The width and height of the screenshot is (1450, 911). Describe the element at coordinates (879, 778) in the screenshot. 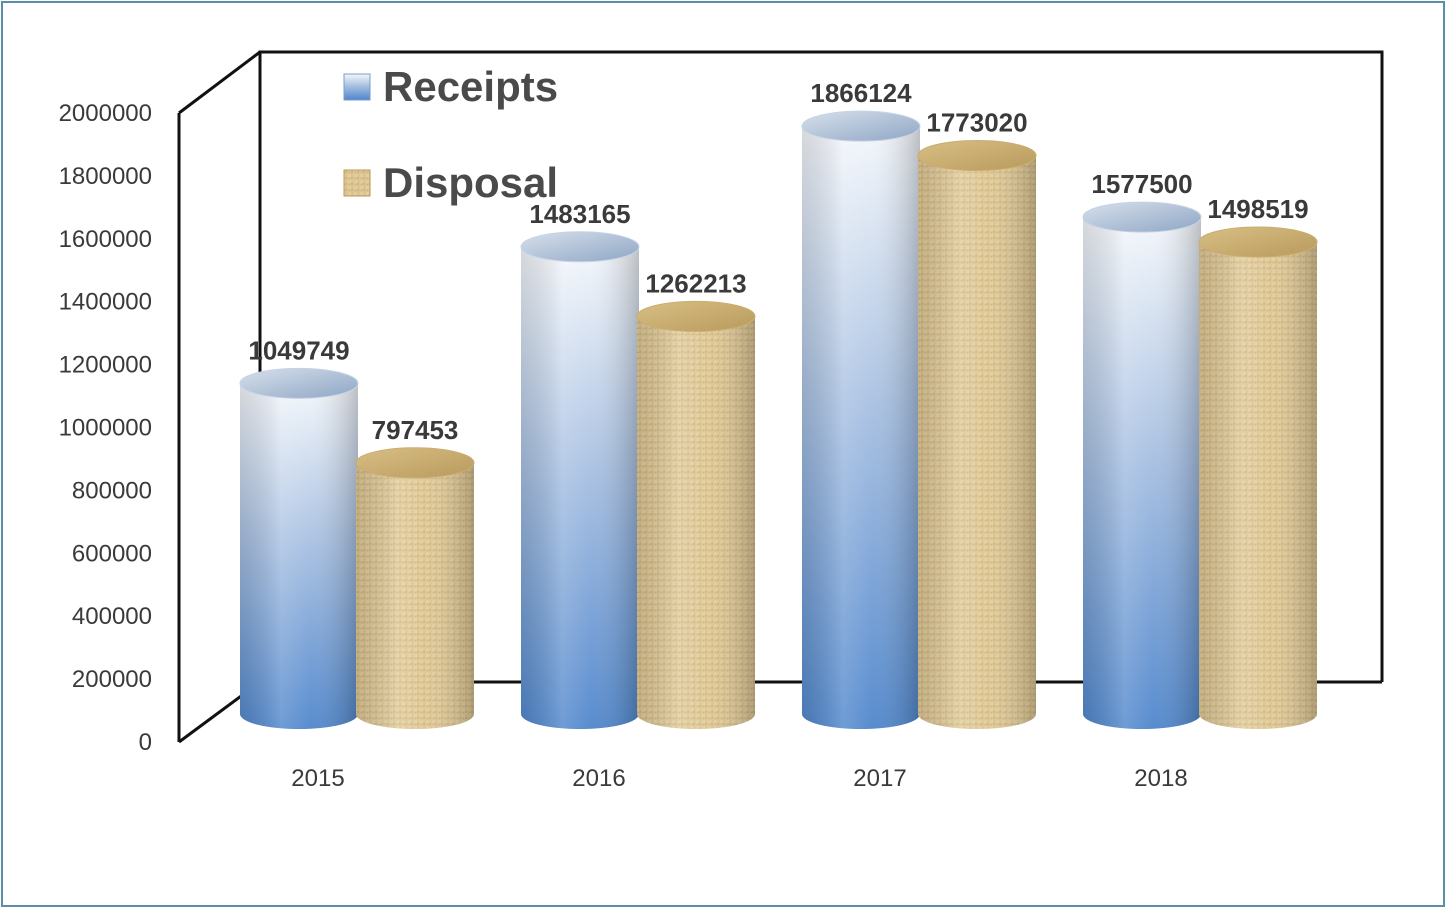

I see `x-tick-label-2017: 2017` at that location.